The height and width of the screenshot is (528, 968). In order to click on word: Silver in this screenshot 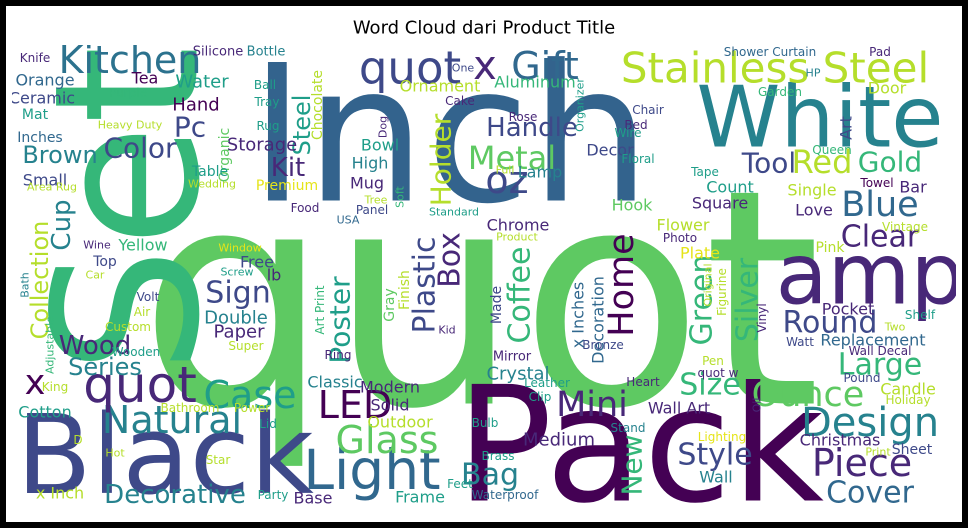, I will do `click(748, 299)`.